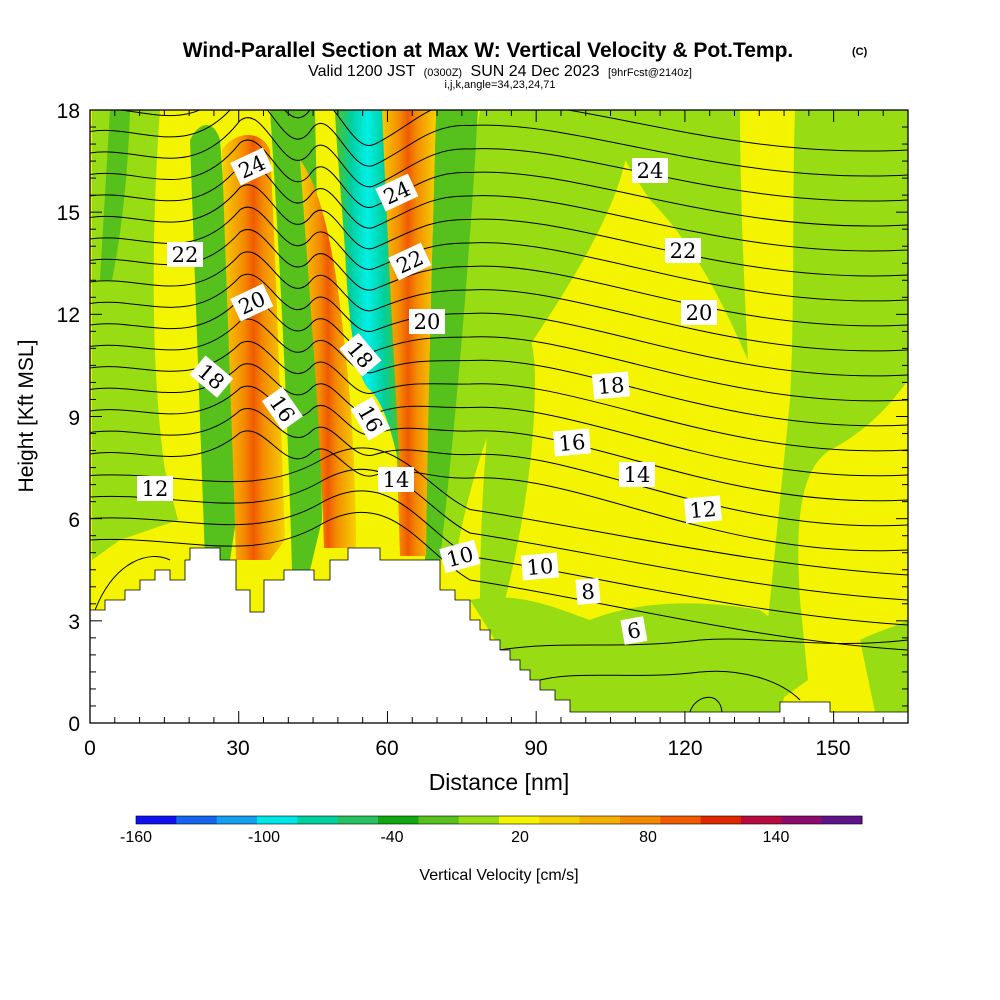 This screenshot has width=1000, height=1000. I want to click on colorbar-tick-label: -160, so click(136, 837).